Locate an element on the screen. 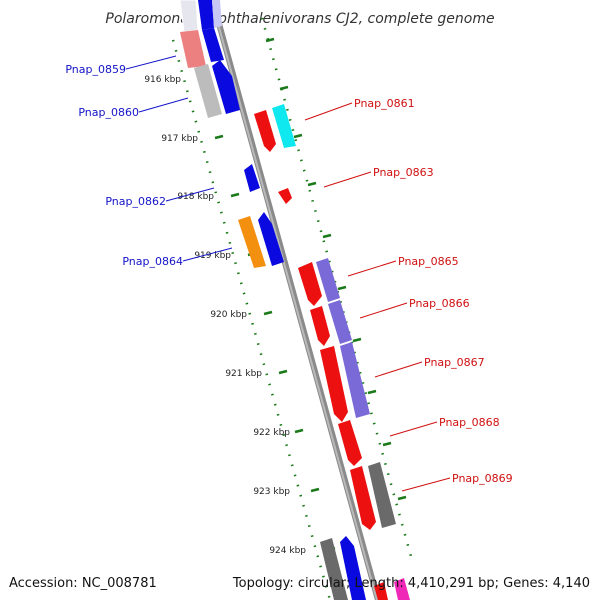 This screenshot has width=600, height=600. gene-label-right-2: Pnap_0865 is located at coordinates (428, 261).